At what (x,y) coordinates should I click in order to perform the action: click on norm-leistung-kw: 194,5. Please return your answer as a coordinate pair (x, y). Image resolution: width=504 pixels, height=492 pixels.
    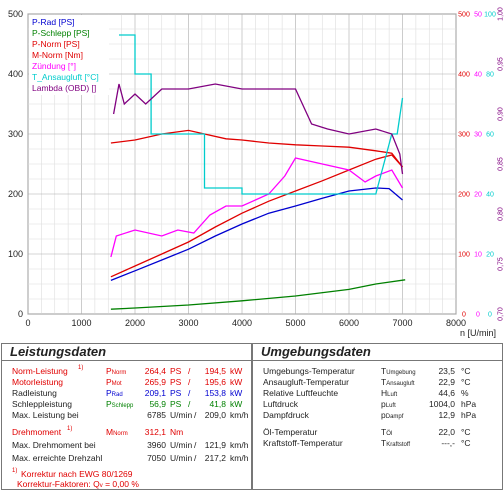
    Looking at the image, I should click on (215, 371).